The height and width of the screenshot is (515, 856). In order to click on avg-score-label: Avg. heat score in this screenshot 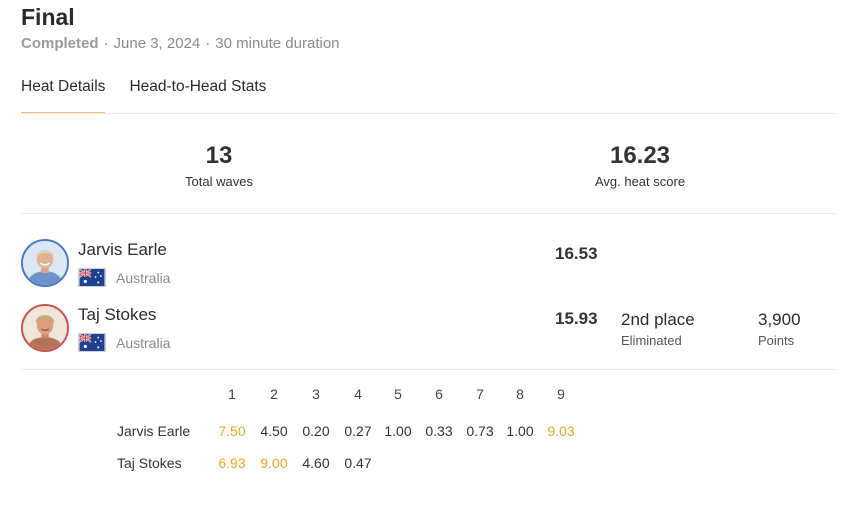, I will do `click(640, 181)`.